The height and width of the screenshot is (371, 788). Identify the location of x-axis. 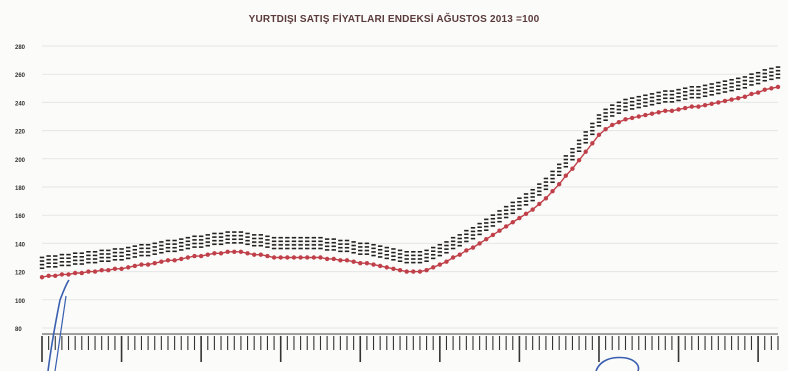
(410, 347).